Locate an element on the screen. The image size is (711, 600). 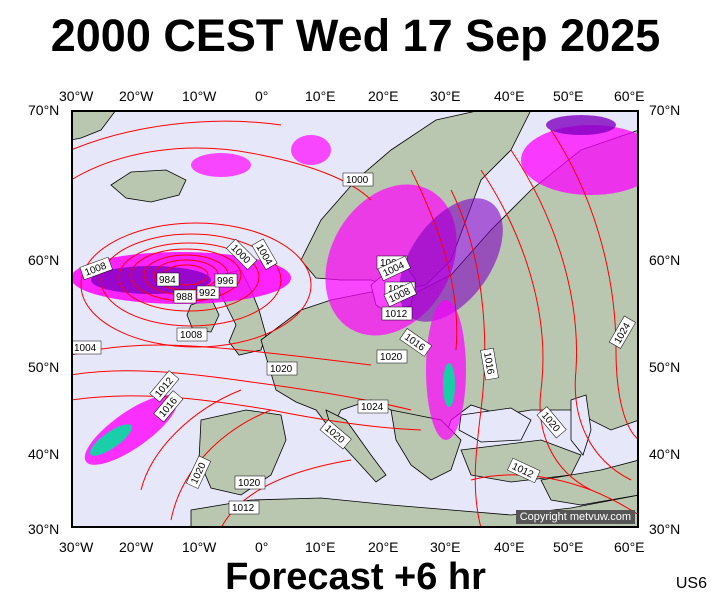
isobar-label: 1024 is located at coordinates (373, 406).